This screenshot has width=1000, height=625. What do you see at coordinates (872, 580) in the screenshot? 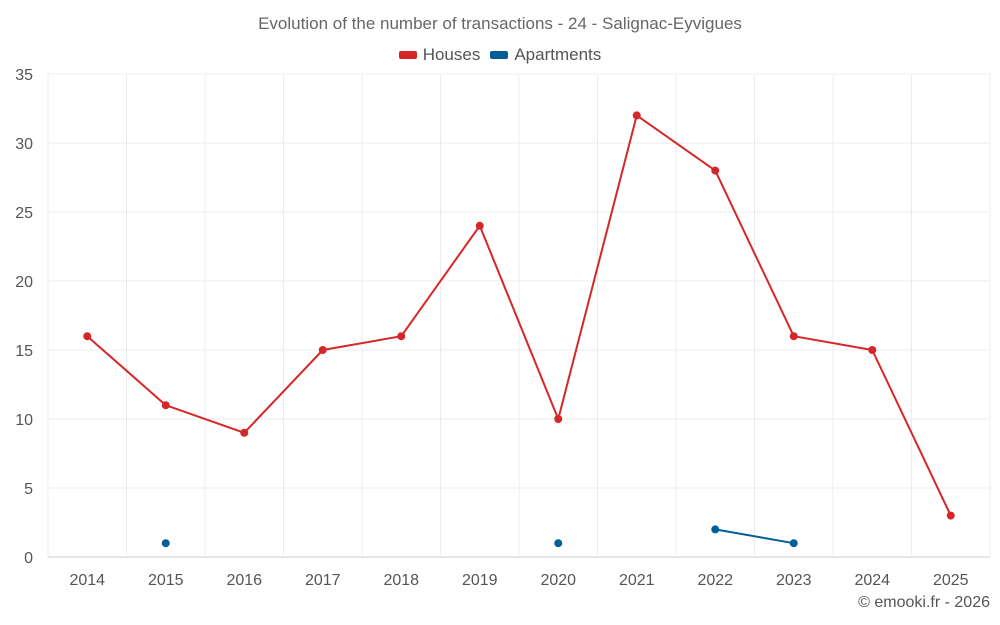
I see `x-tick-label: 2024` at bounding box center [872, 580].